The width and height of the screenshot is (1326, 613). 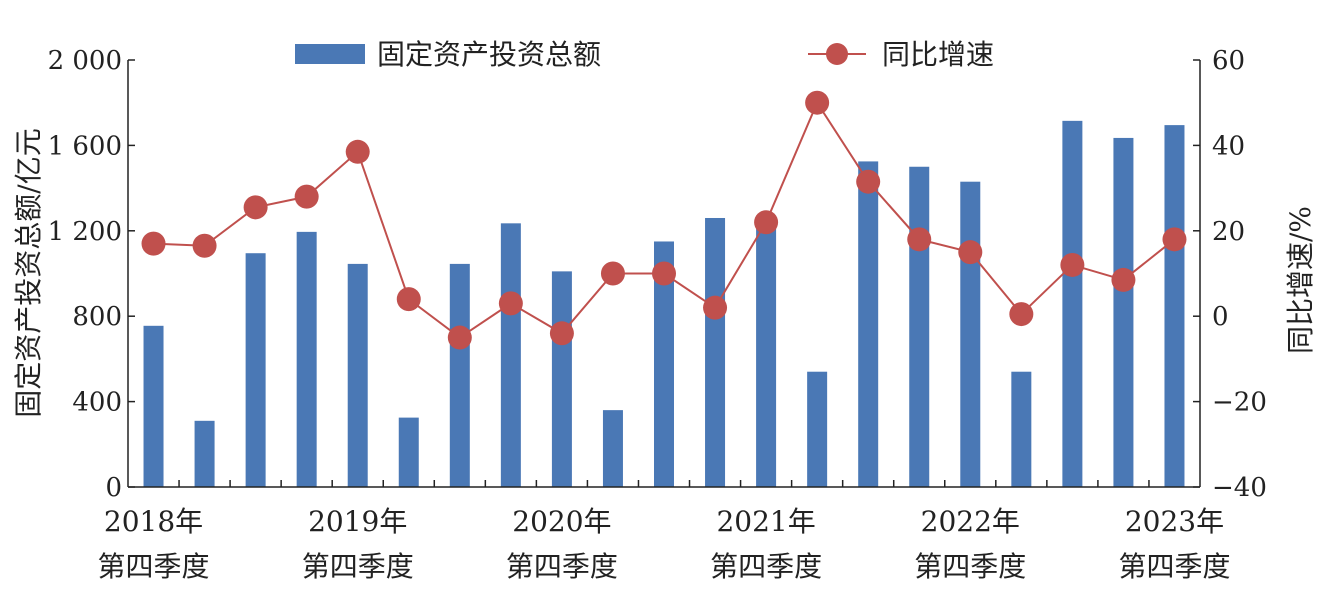 What do you see at coordinates (97, 317) in the screenshot?
I see `left-tick-label: 800` at bounding box center [97, 317].